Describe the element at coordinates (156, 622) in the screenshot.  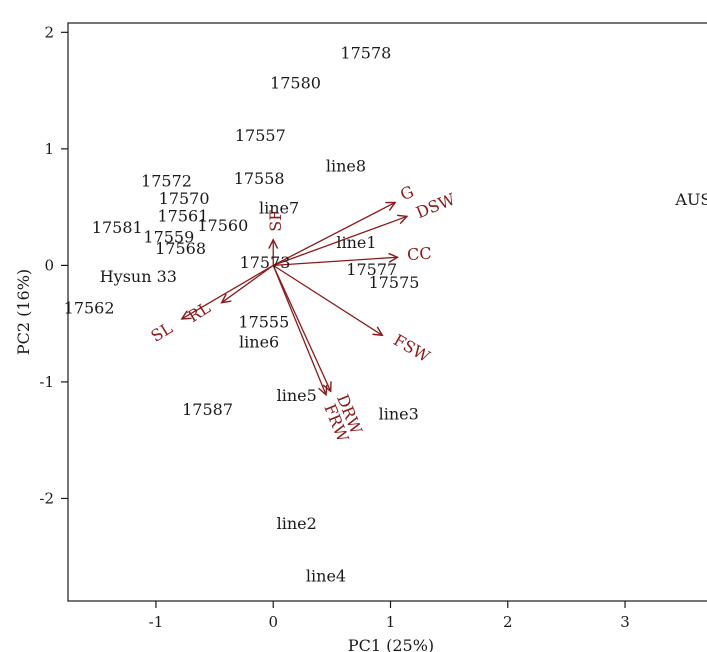
I see `x-tick-label: -1` at that location.